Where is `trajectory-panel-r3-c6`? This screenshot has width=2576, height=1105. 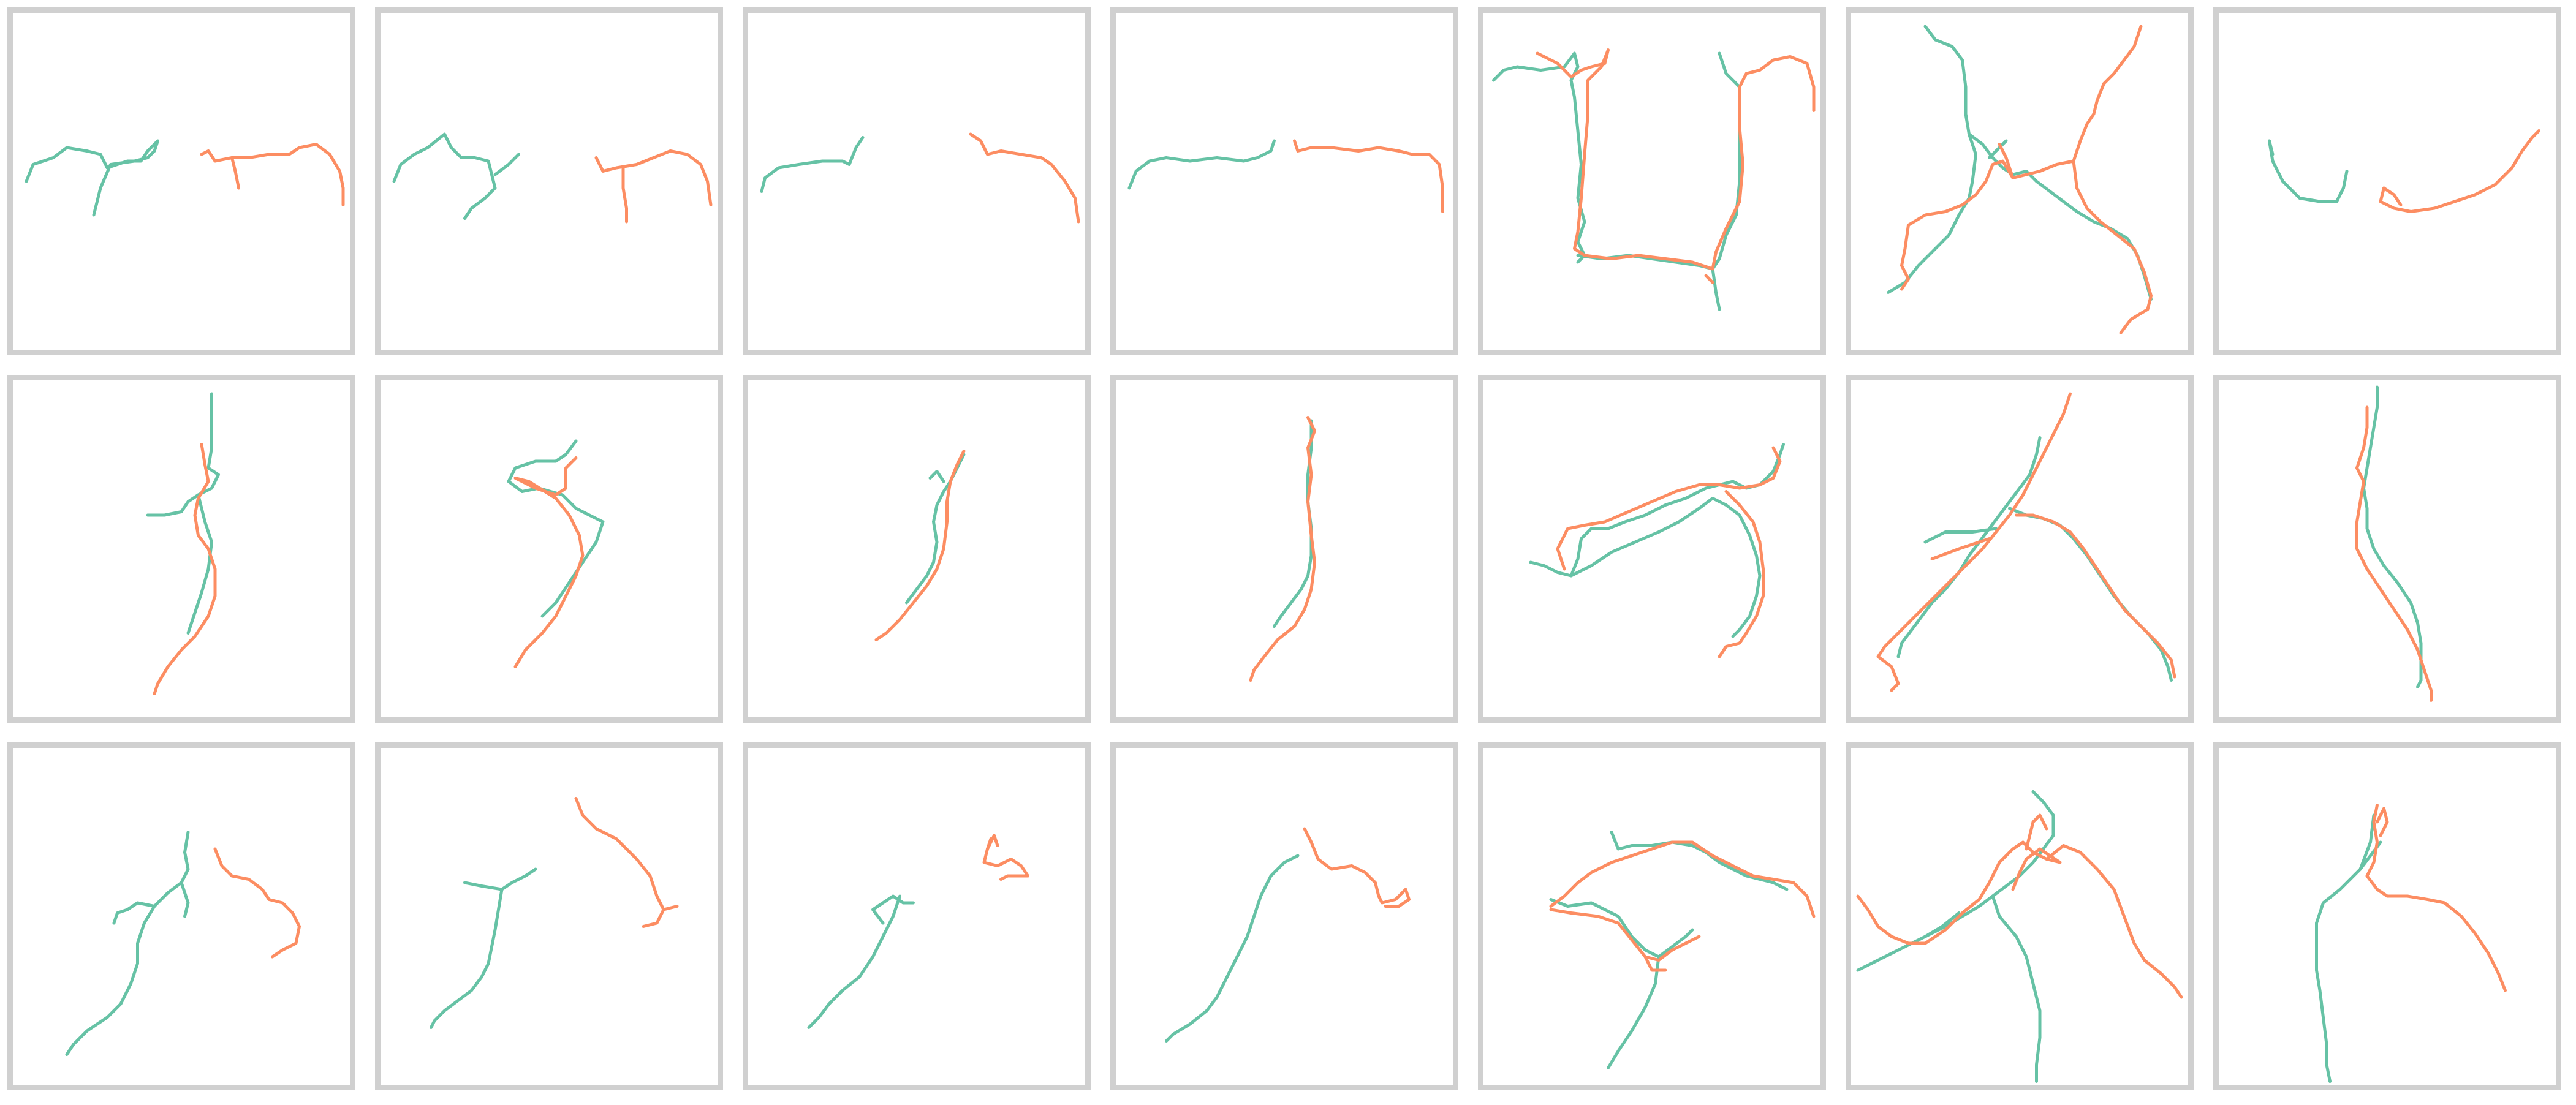
trajectory-panel-r3-c6 is located at coordinates (2020, 916).